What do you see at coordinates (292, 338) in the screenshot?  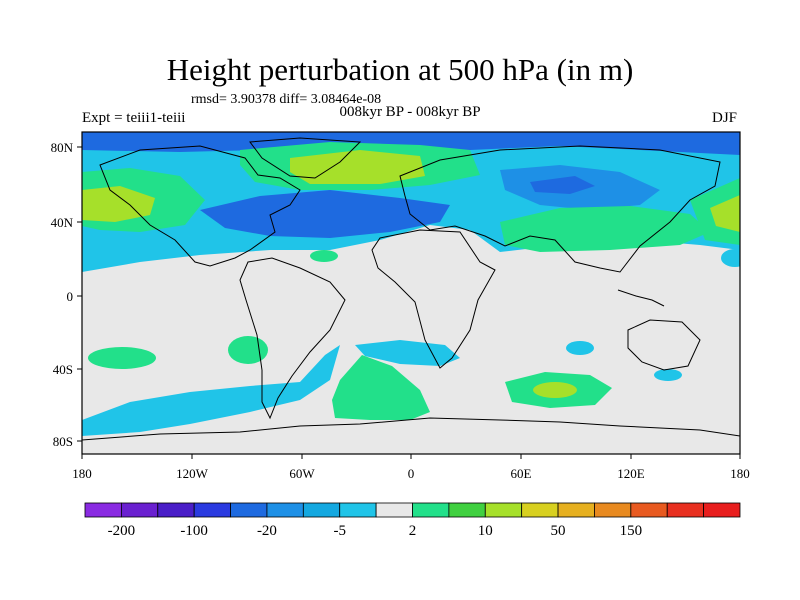 I see `coastline-south-america` at bounding box center [292, 338].